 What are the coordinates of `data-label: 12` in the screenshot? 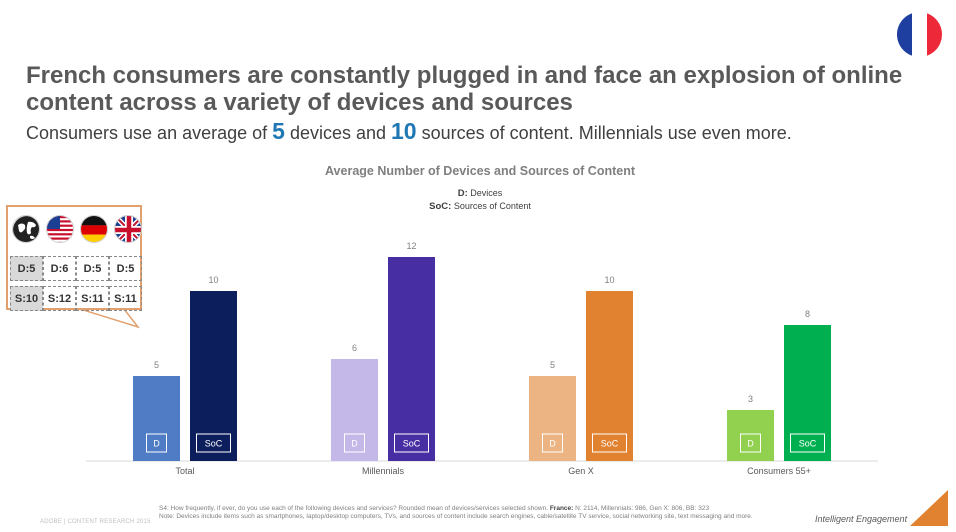 It's located at (411, 246).